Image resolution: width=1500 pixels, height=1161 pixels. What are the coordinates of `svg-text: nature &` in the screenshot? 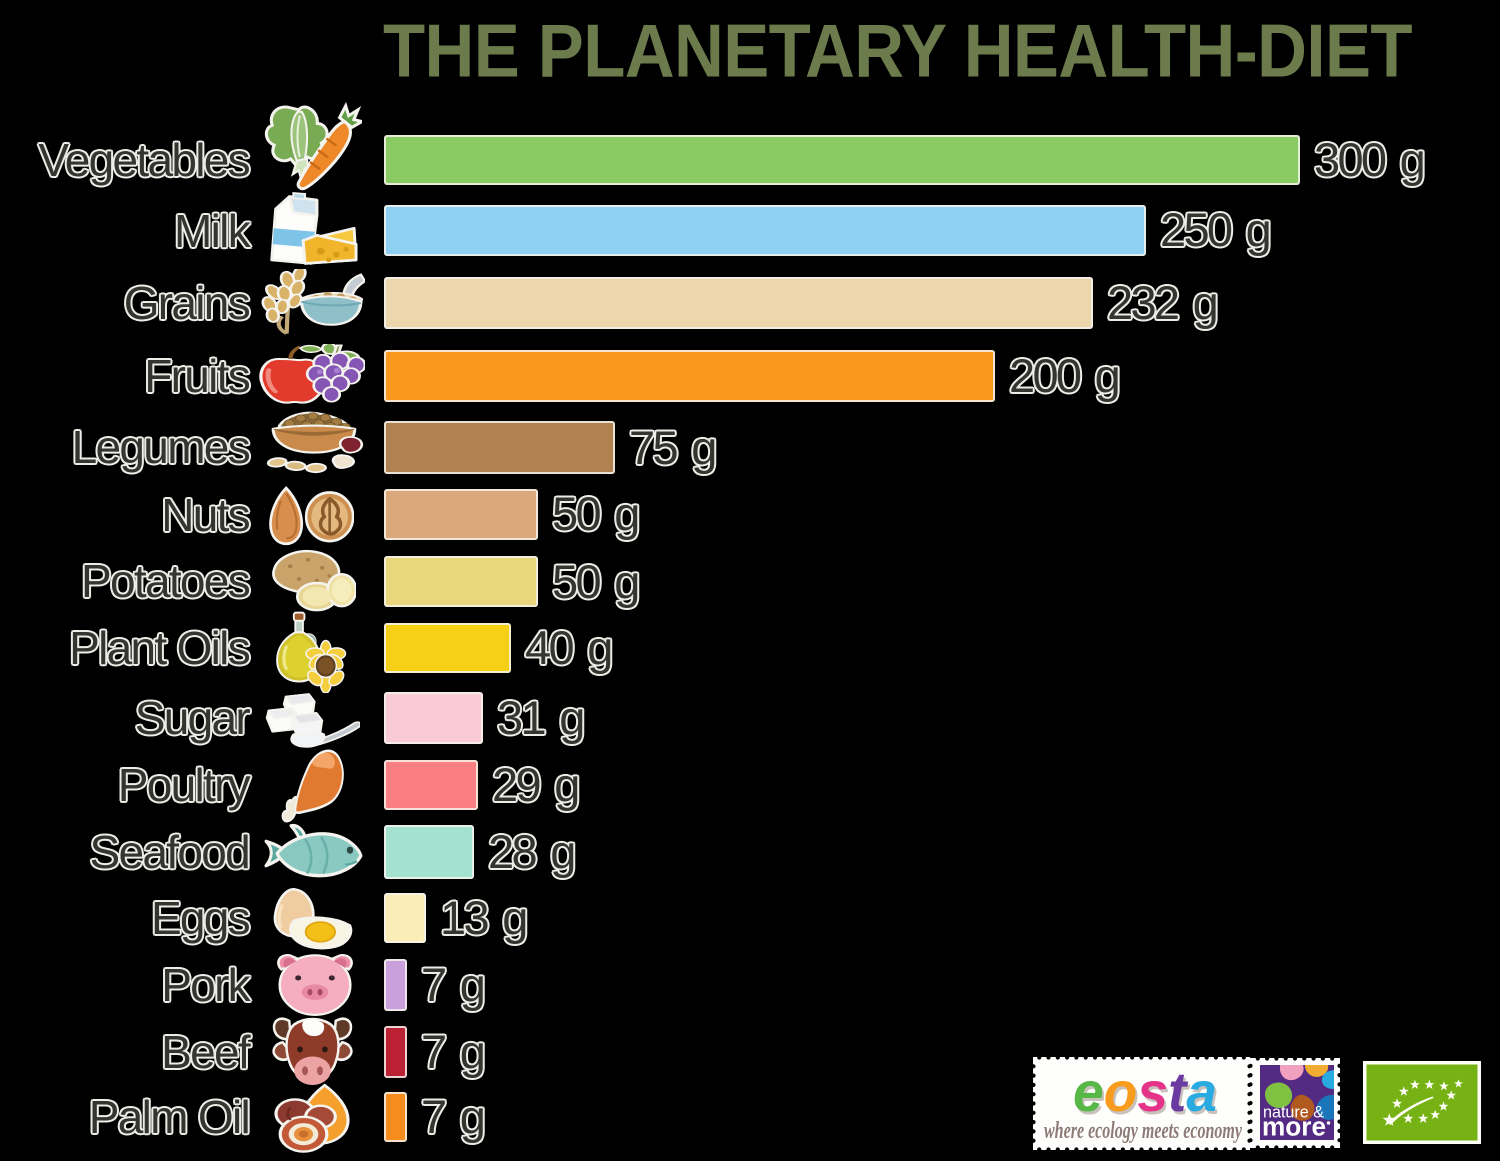 It's located at (1293, 1113).